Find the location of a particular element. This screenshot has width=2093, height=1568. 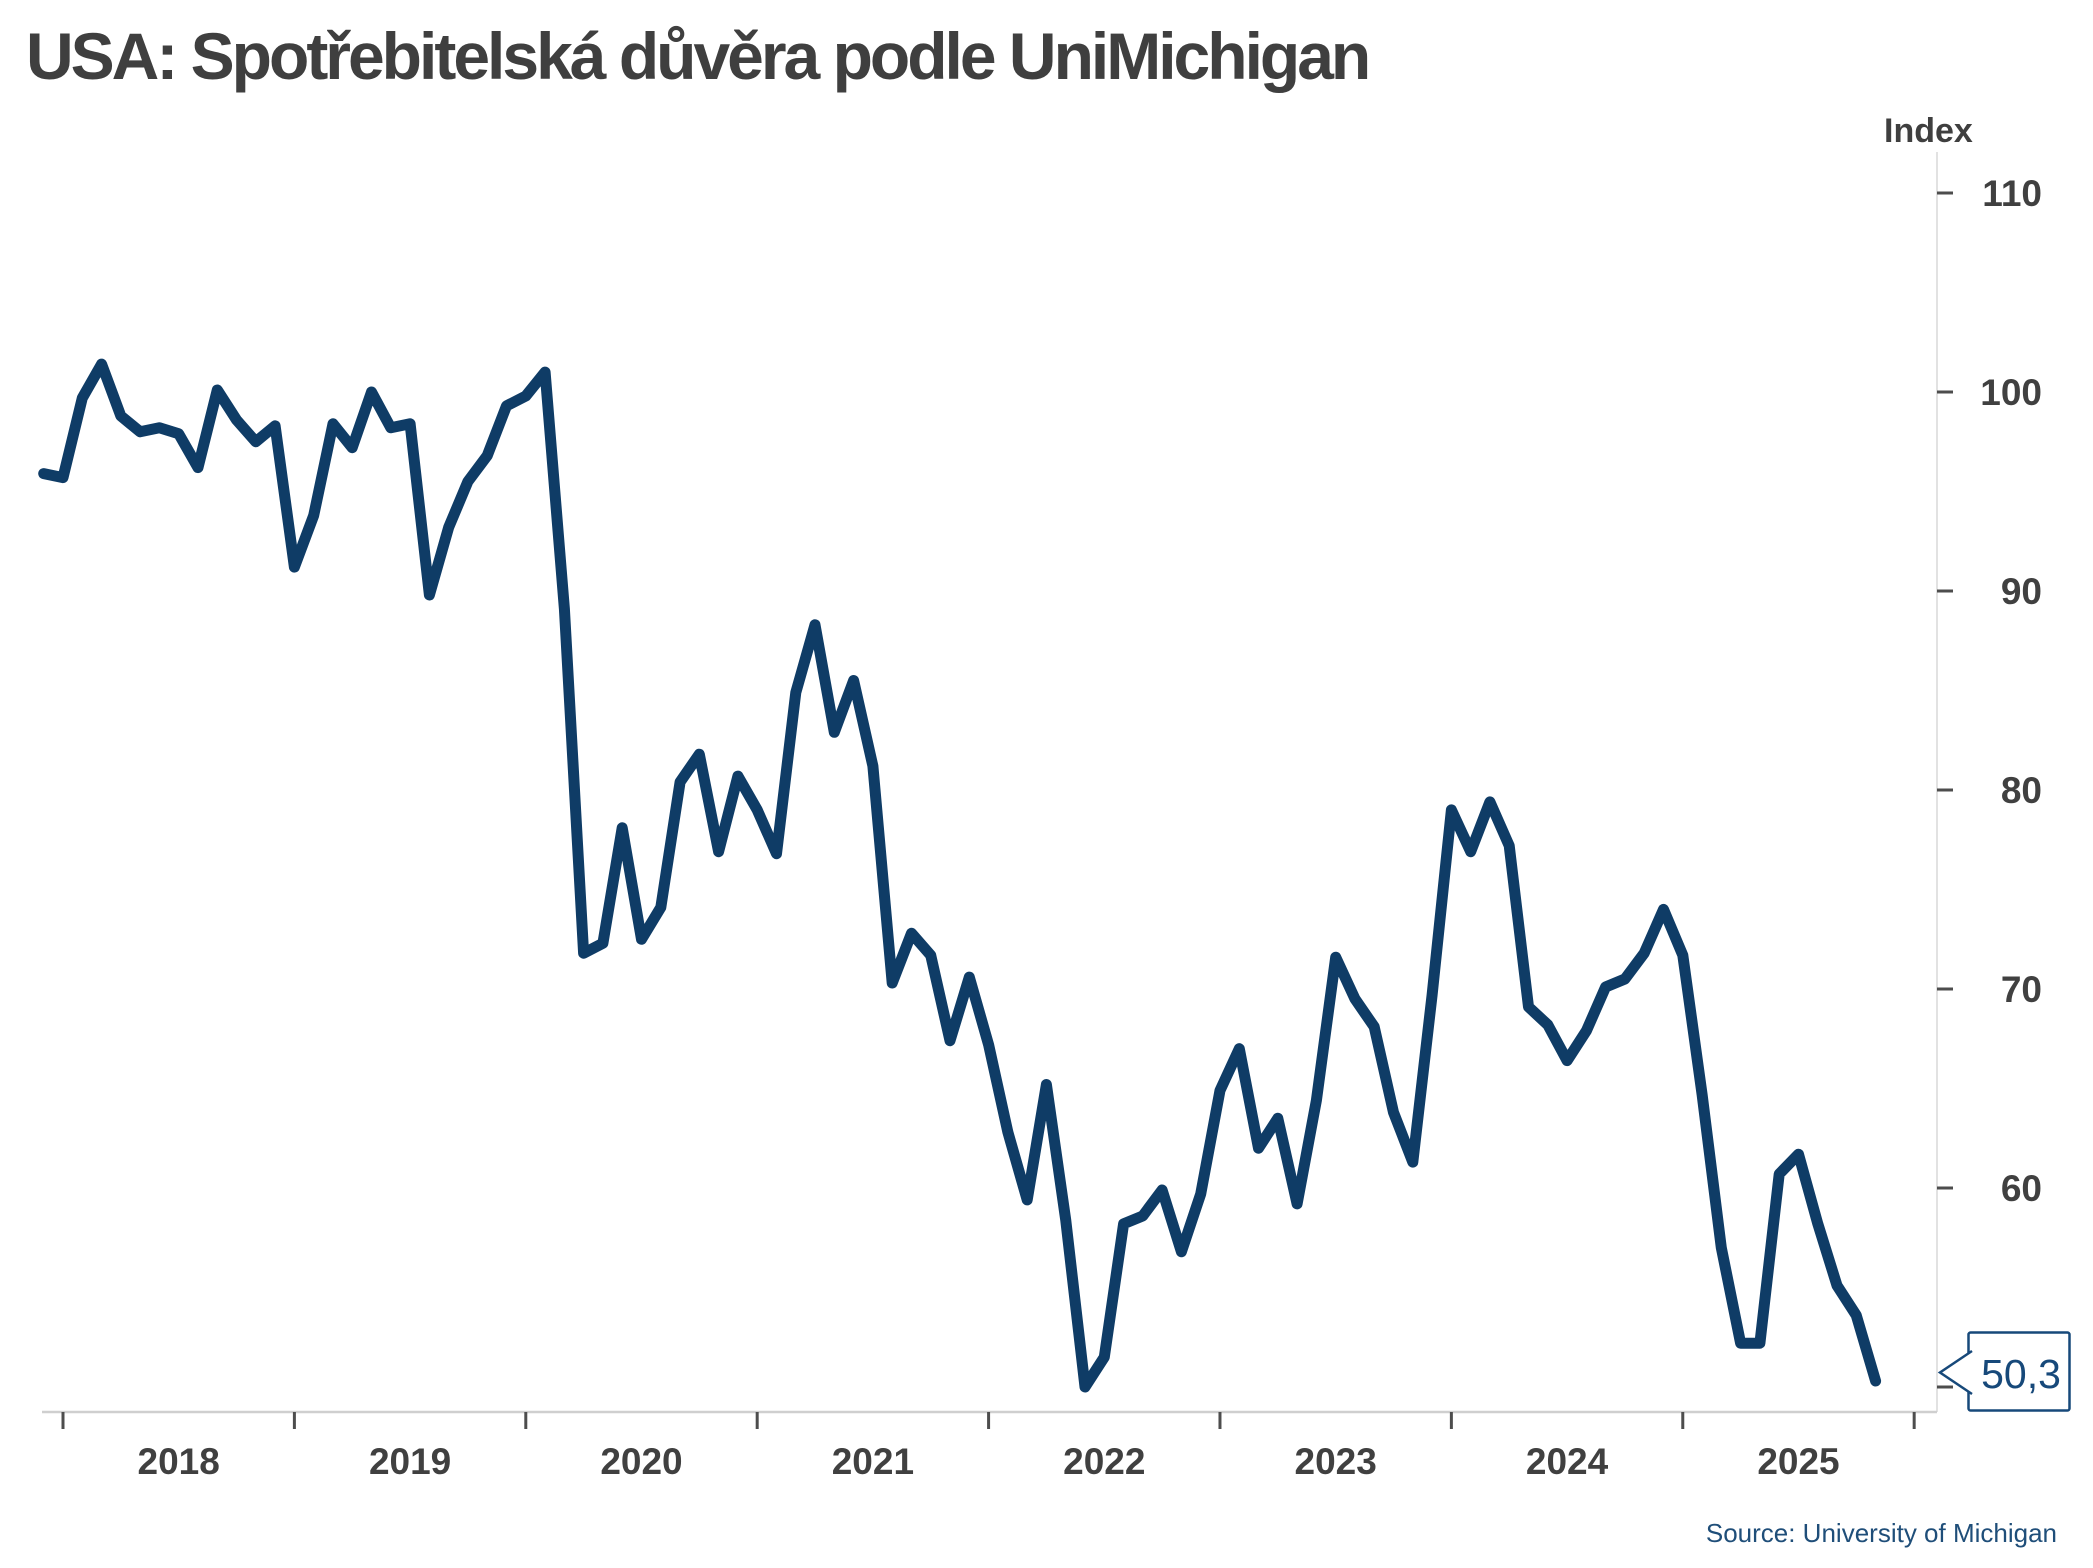

x-axis-ticks is located at coordinates (988, 1420).